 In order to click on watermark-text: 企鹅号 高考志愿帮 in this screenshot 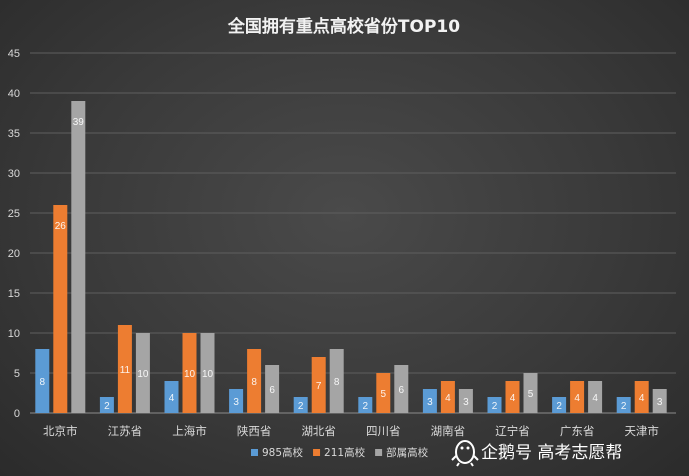, I will do `click(551, 453)`.